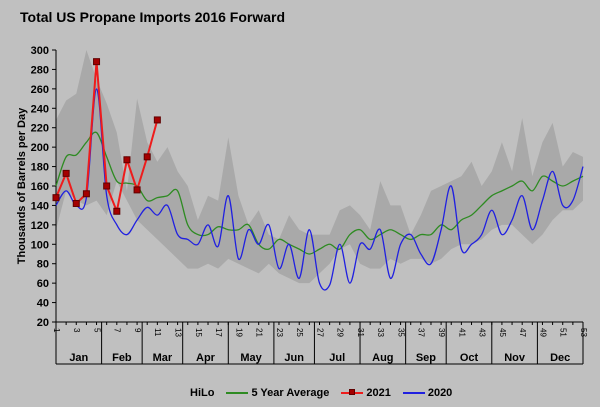 This screenshot has width=600, height=407. Describe the element at coordinates (441, 332) in the screenshot. I see `x-tick-label: 39` at that location.